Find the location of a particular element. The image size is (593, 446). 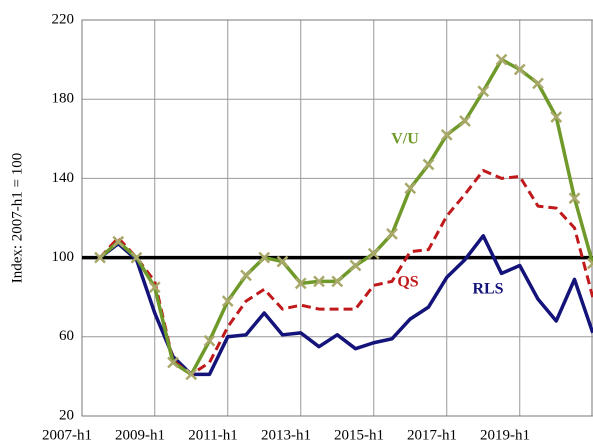

x-tick-label: 2011-h1 is located at coordinates (212, 435).